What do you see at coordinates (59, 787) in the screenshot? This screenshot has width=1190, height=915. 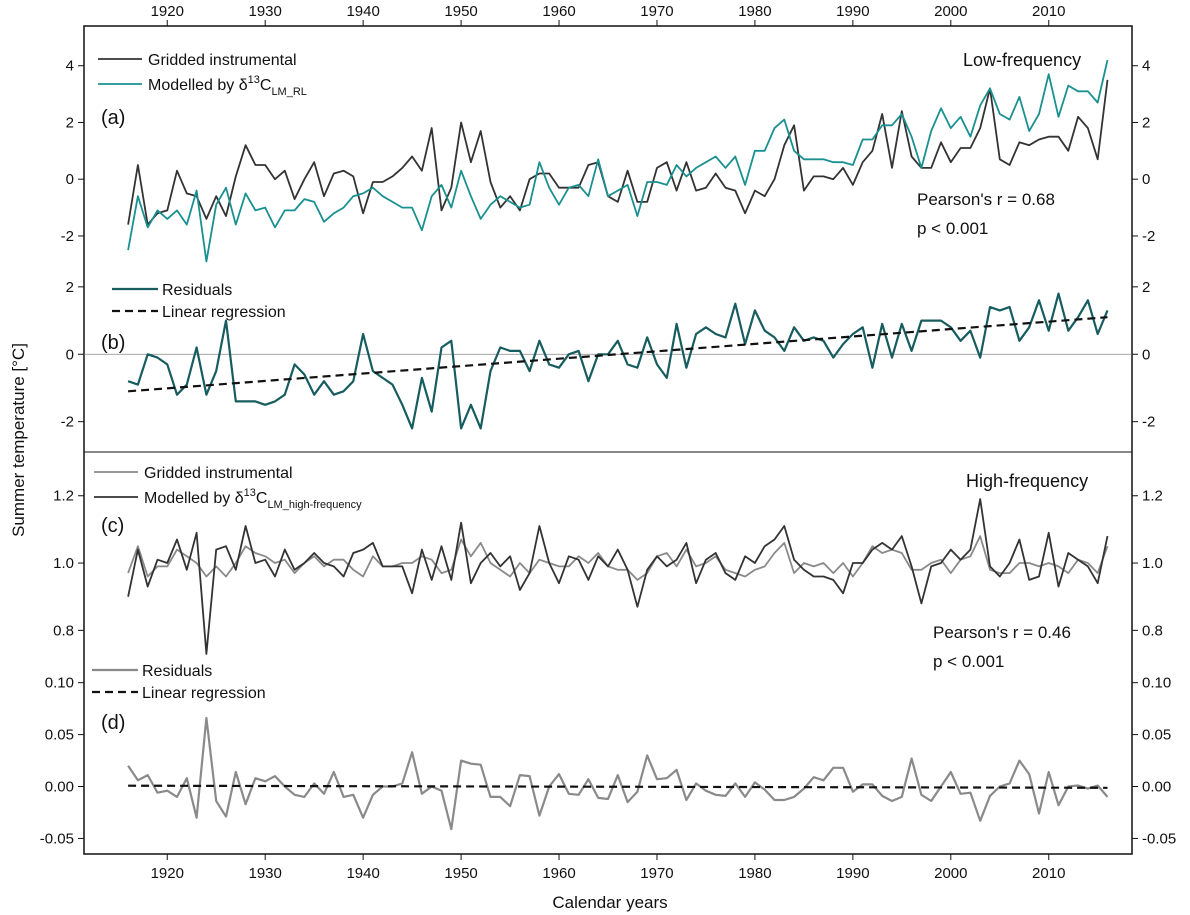 I see `y-tick-label-left: 0.00` at bounding box center [59, 787].